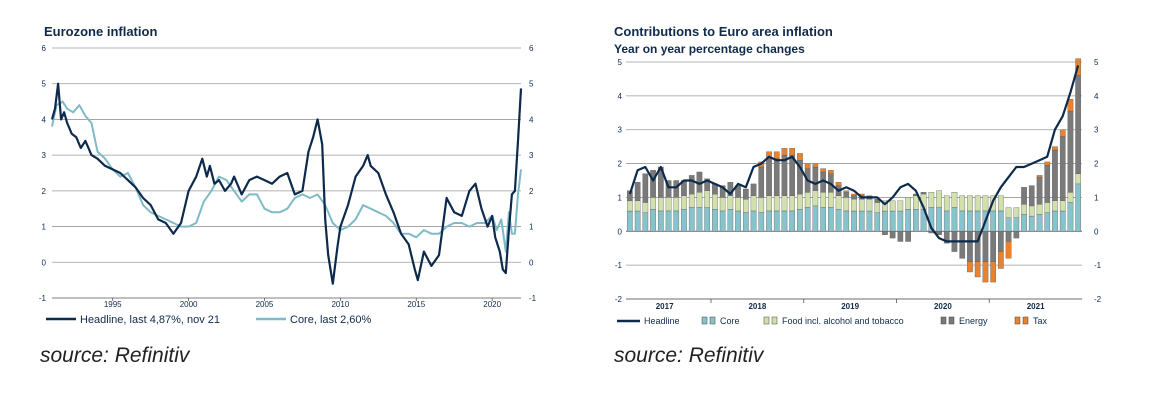  I want to click on left-y-tick-label-right: 2, so click(531, 191).